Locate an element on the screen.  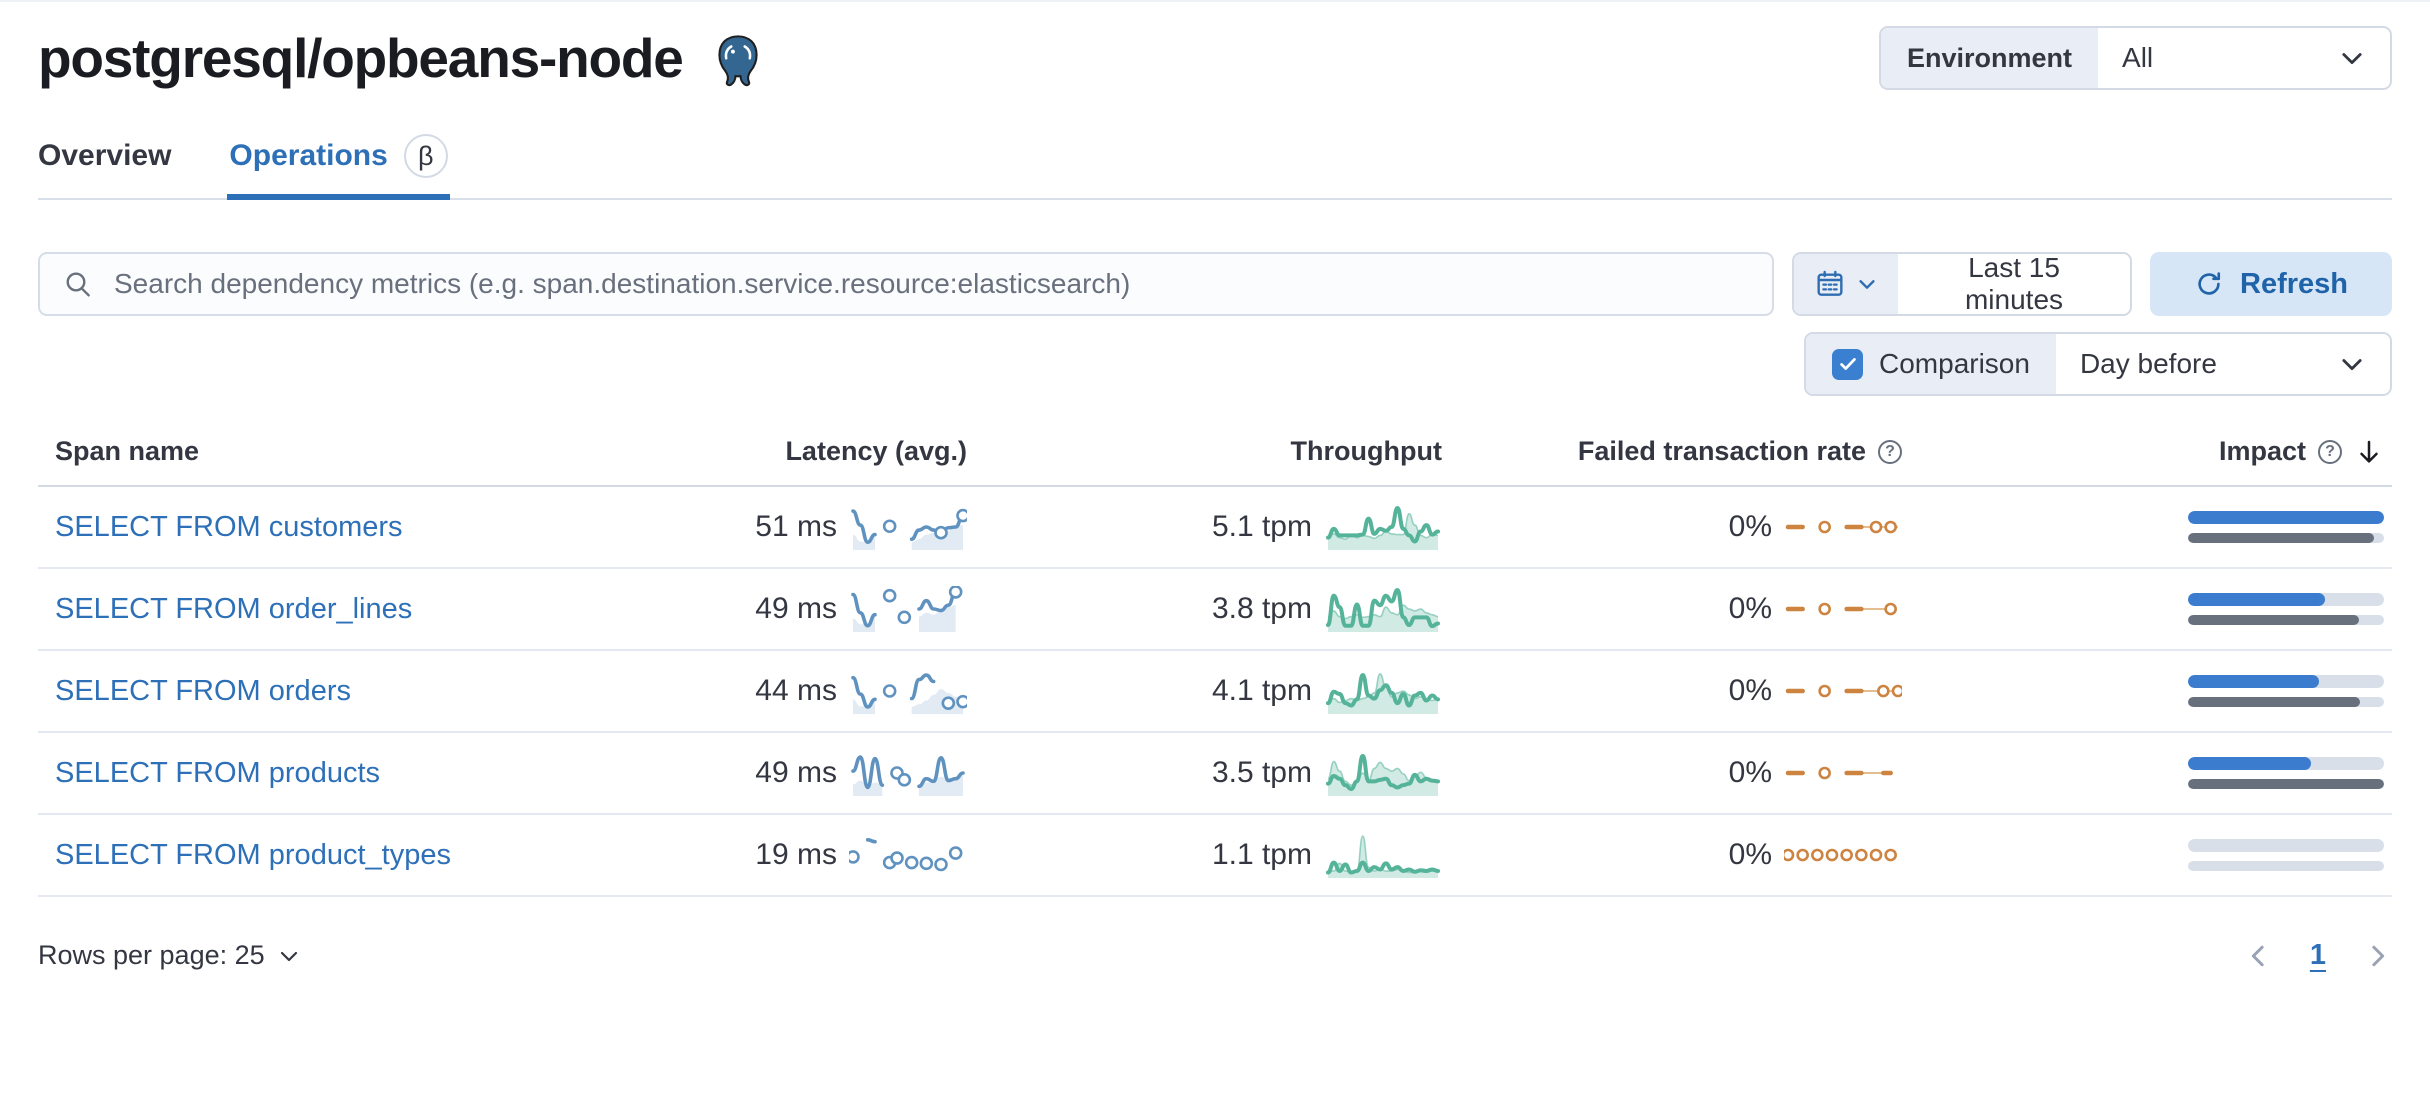
rows-per-page-label: Rows per page: 25 is located at coordinates (151, 955).